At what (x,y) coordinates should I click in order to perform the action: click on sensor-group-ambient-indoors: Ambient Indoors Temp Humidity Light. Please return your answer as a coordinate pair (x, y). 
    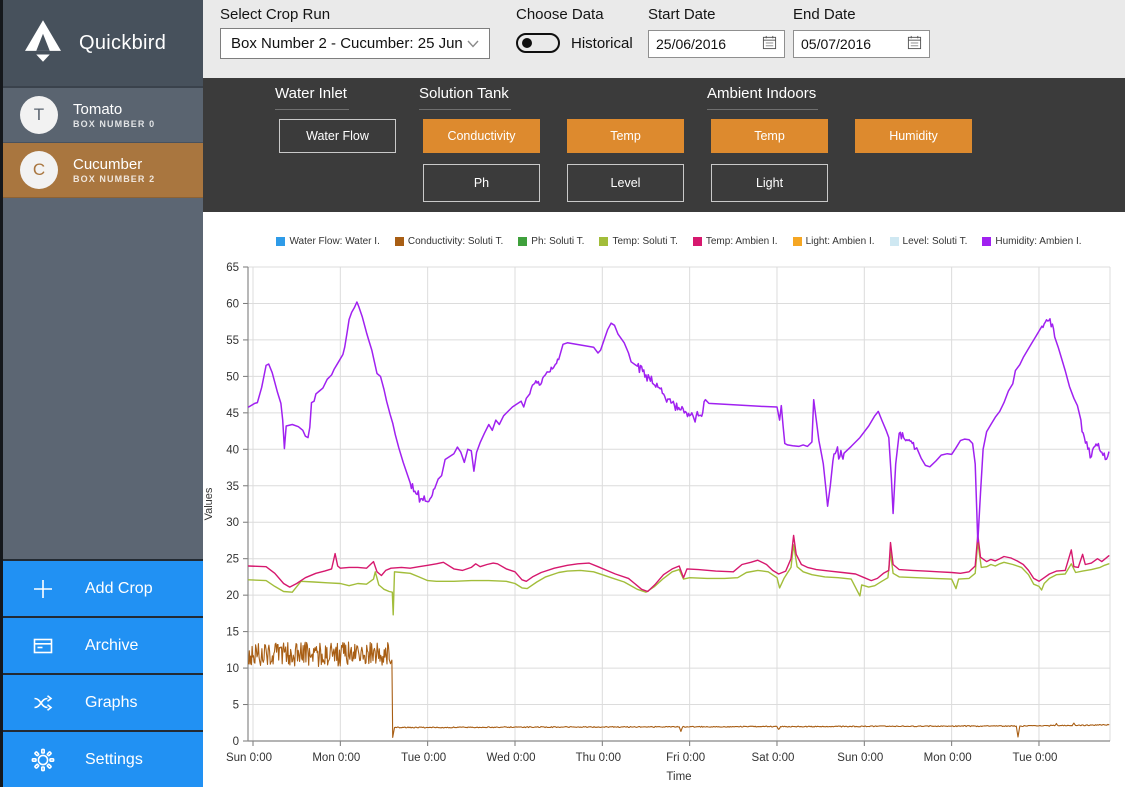
    Looking at the image, I should click on (839, 143).